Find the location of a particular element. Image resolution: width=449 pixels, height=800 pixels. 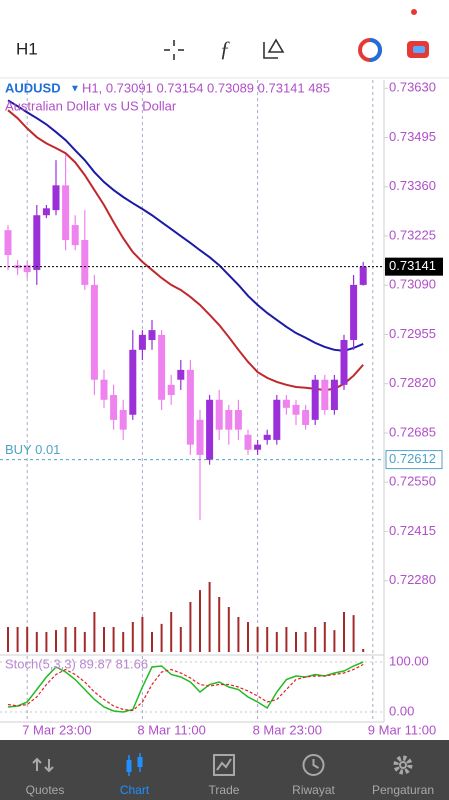

y-tick-label: 0.72280 is located at coordinates (412, 579).